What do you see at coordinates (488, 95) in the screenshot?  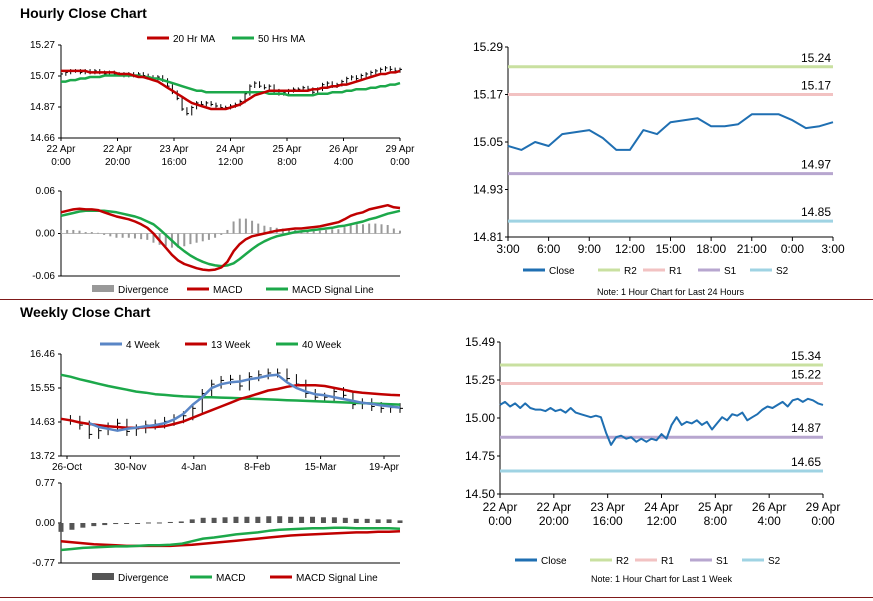 I see `hourly-last24-ytick-label: 15.17` at bounding box center [488, 95].